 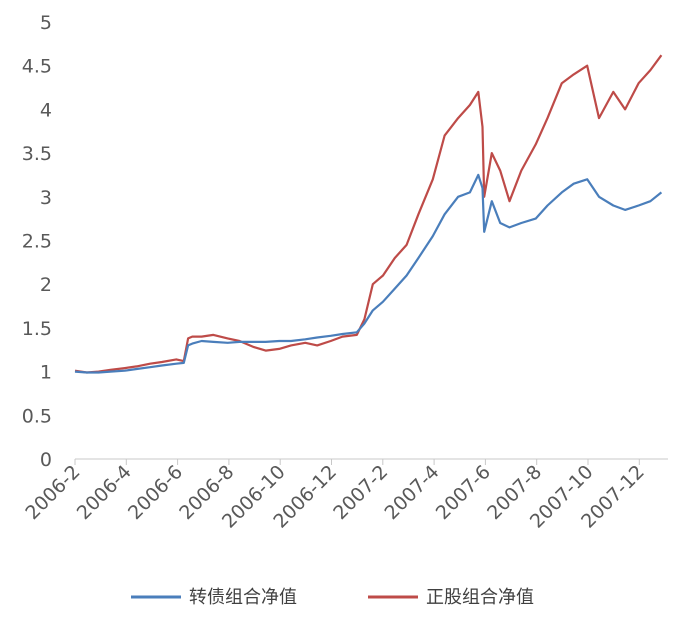 I want to click on x-tick-label: 2006-2, so click(x=52, y=492).